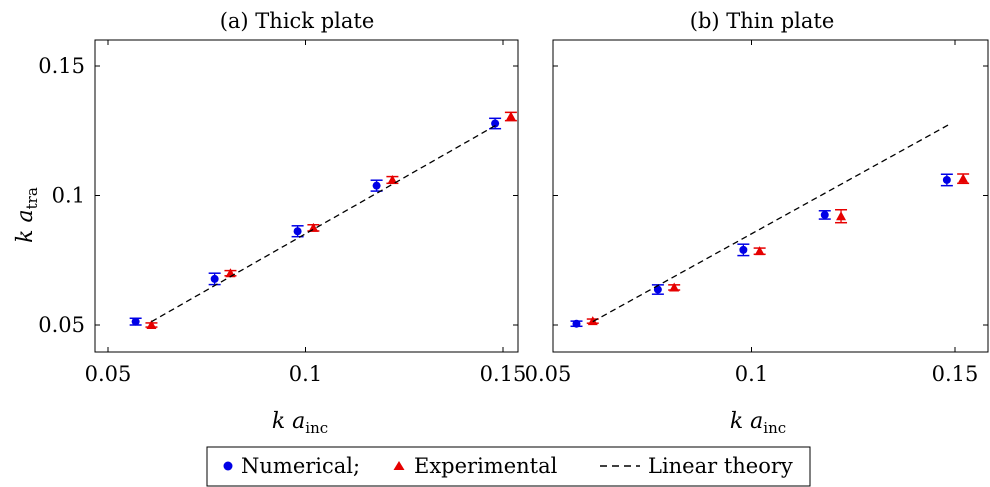 Image resolution: width=990 pixels, height=487 pixels. I want to click on legend-linear-theory-label: Linear theory, so click(720, 466).